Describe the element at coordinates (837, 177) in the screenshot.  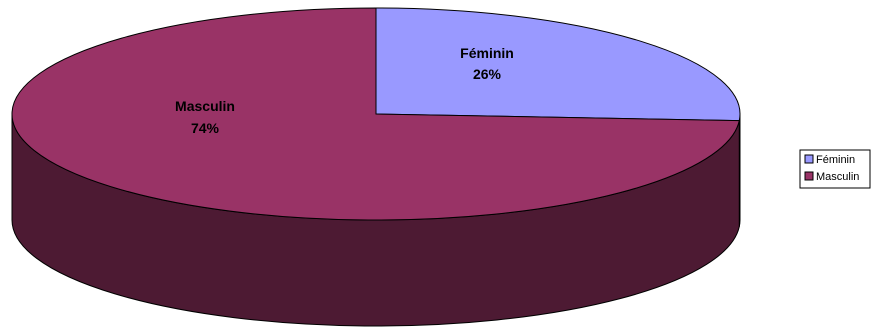
I see `legend-label-masculin: Masculin` at that location.